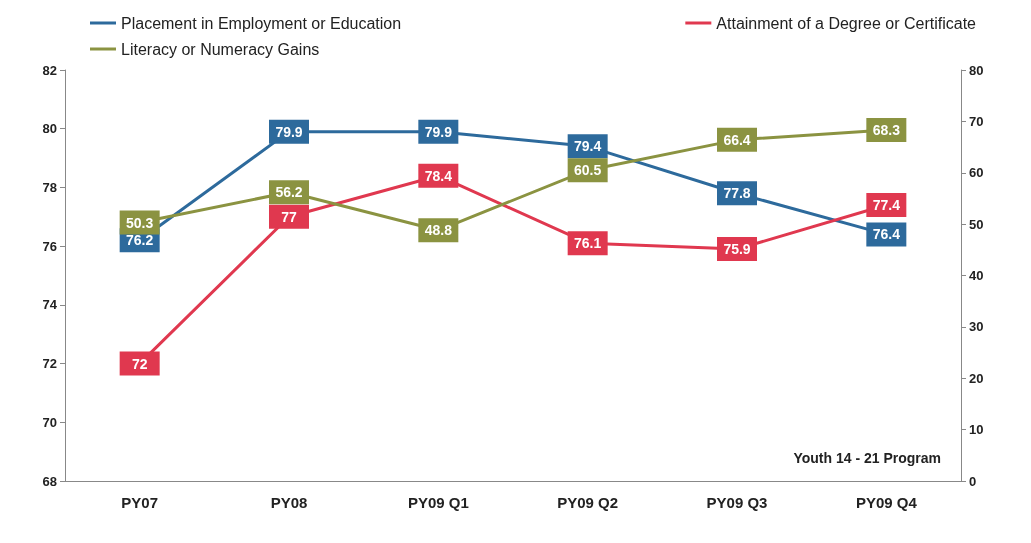  Describe the element at coordinates (976, 378) in the screenshot. I see `y2-tick-label: 20` at that location.